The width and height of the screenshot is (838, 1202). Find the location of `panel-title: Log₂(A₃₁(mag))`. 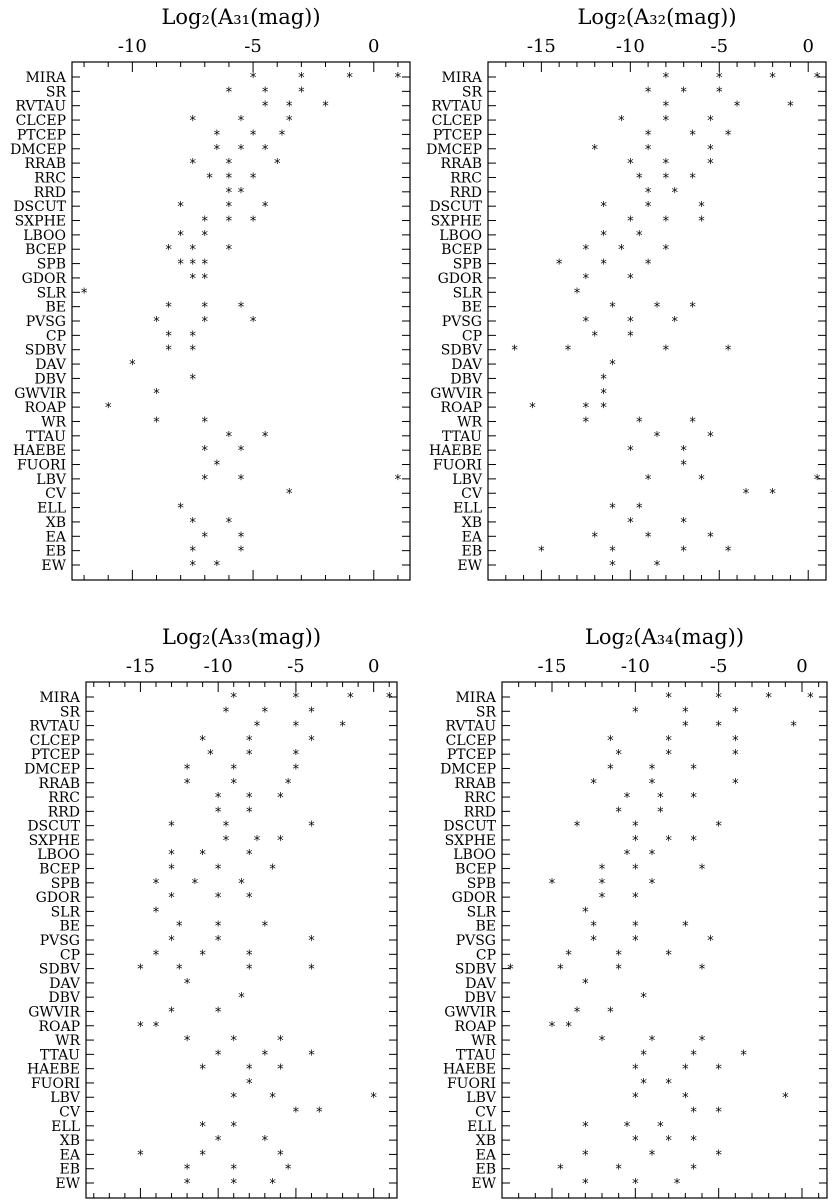

panel-title: Log₂(A₃₁(mag)) is located at coordinates (240, 17).